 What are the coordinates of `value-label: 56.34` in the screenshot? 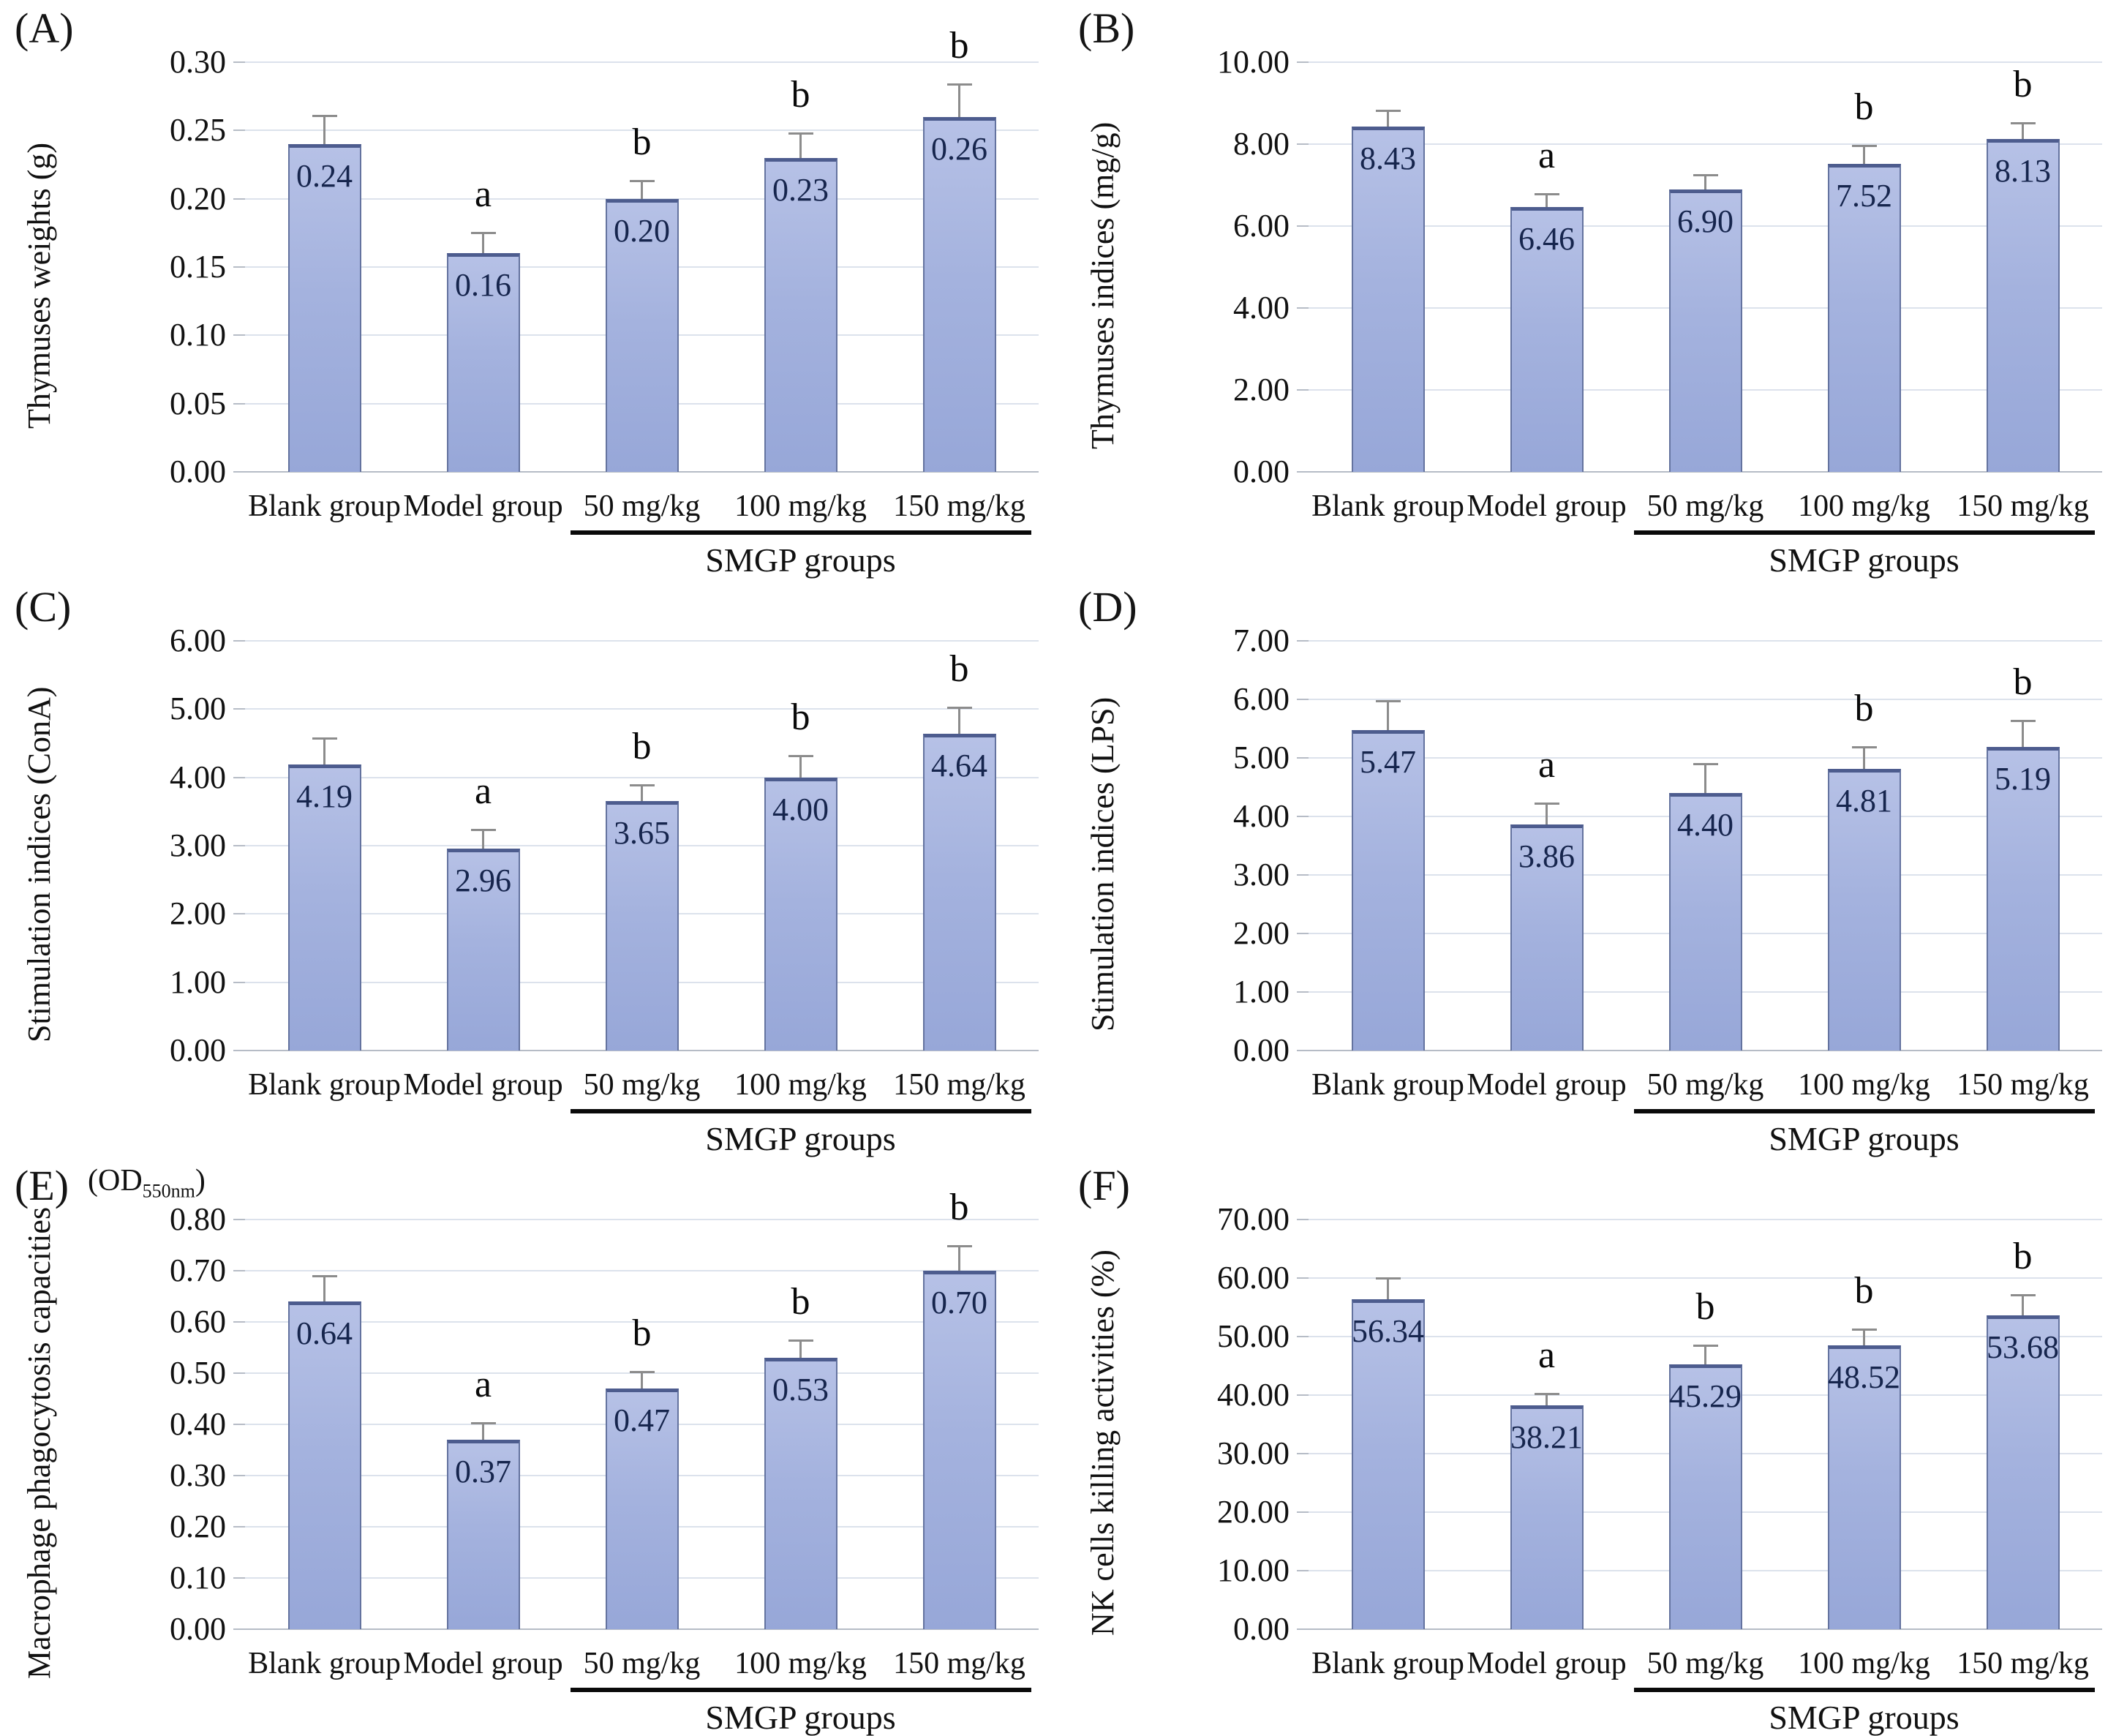 It's located at (1388, 1331).